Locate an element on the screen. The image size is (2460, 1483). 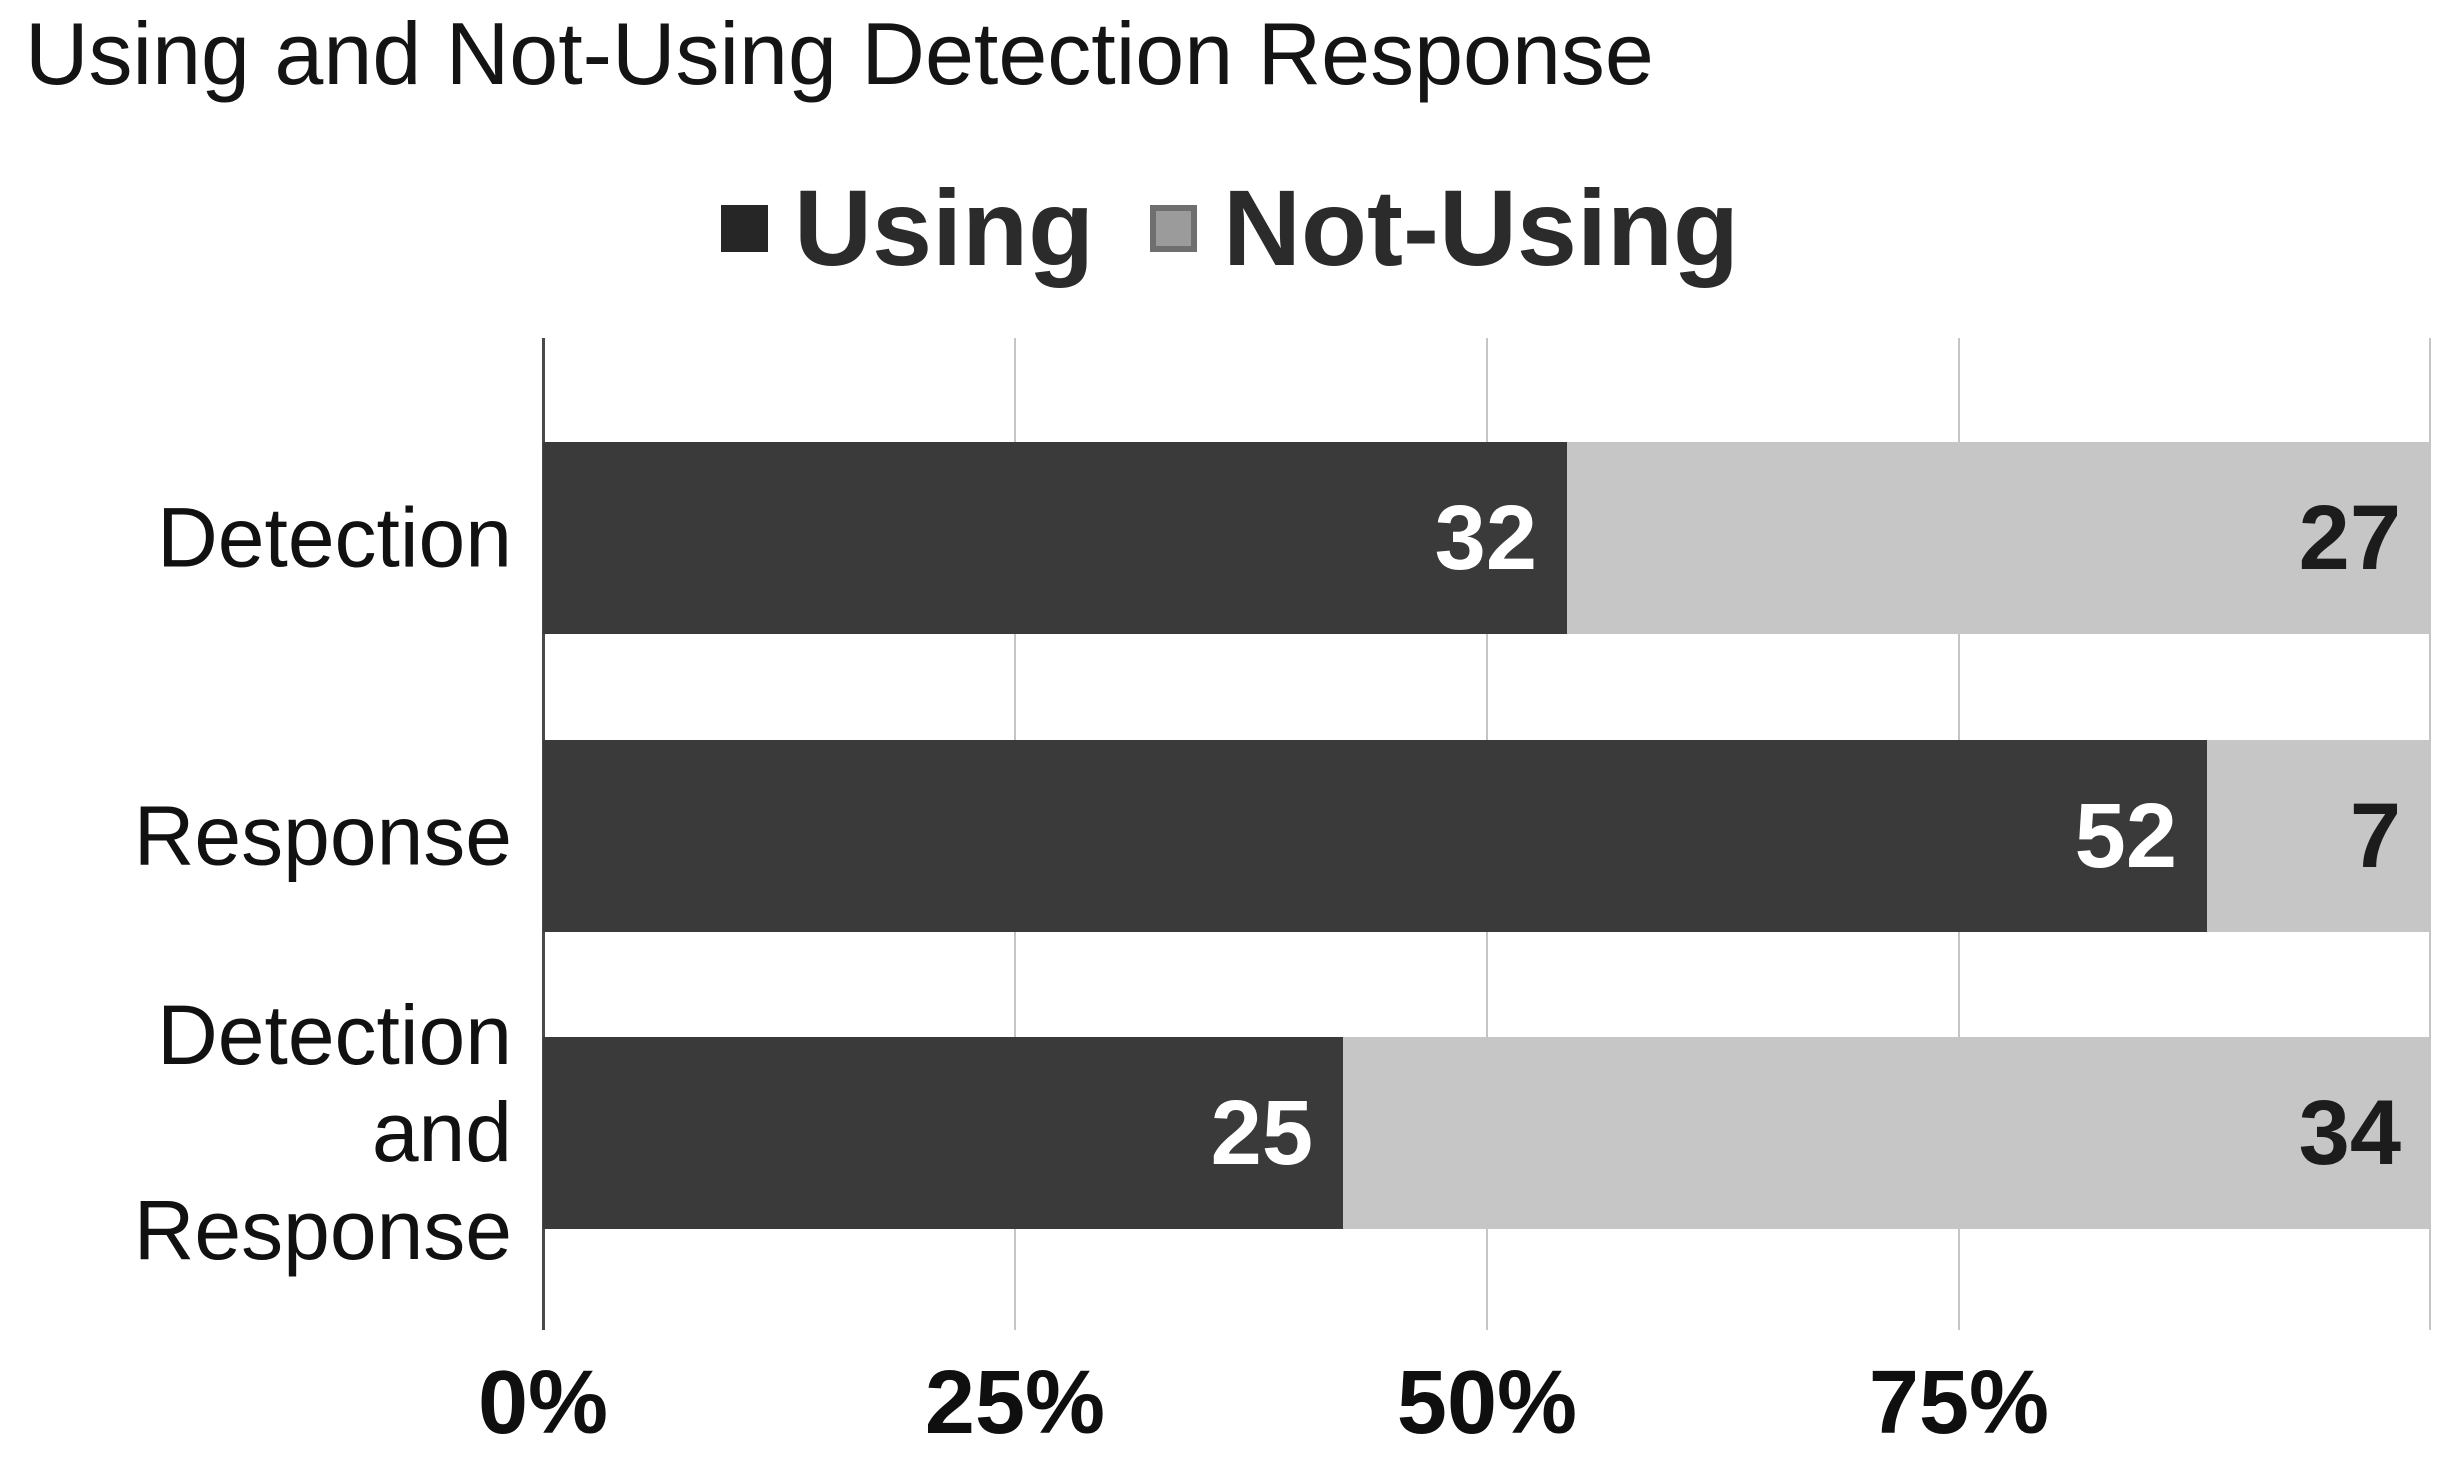
chart-title: Using and Not-Using Detection Response is located at coordinates (839, 53).